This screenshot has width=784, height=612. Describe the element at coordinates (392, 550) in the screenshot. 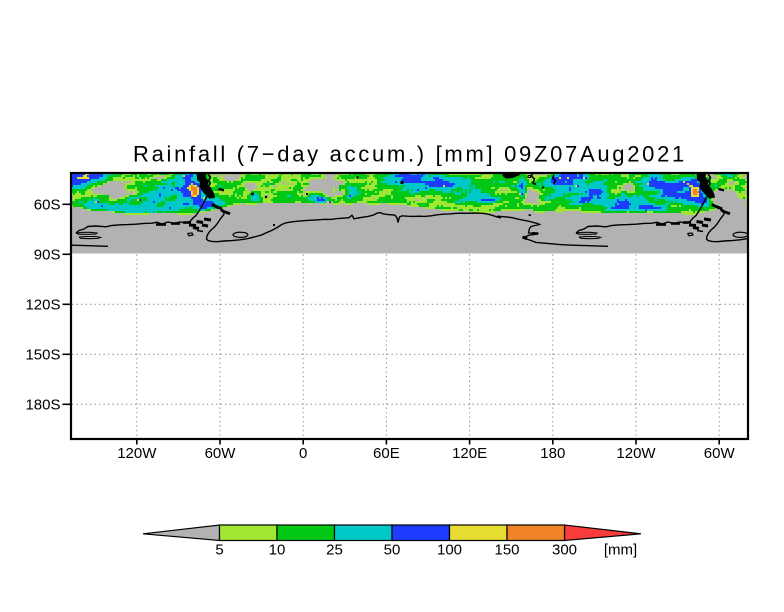

I see `svg-text: 50` at that location.